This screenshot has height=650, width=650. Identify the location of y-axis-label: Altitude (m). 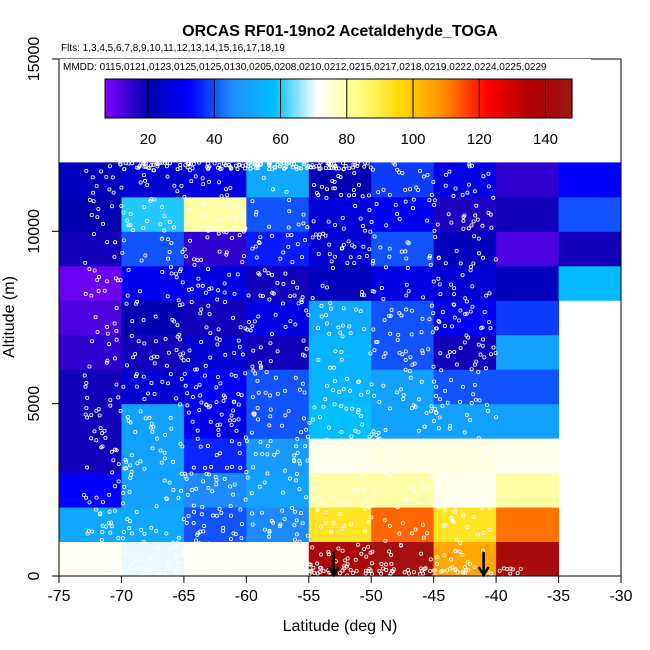
(9, 317).